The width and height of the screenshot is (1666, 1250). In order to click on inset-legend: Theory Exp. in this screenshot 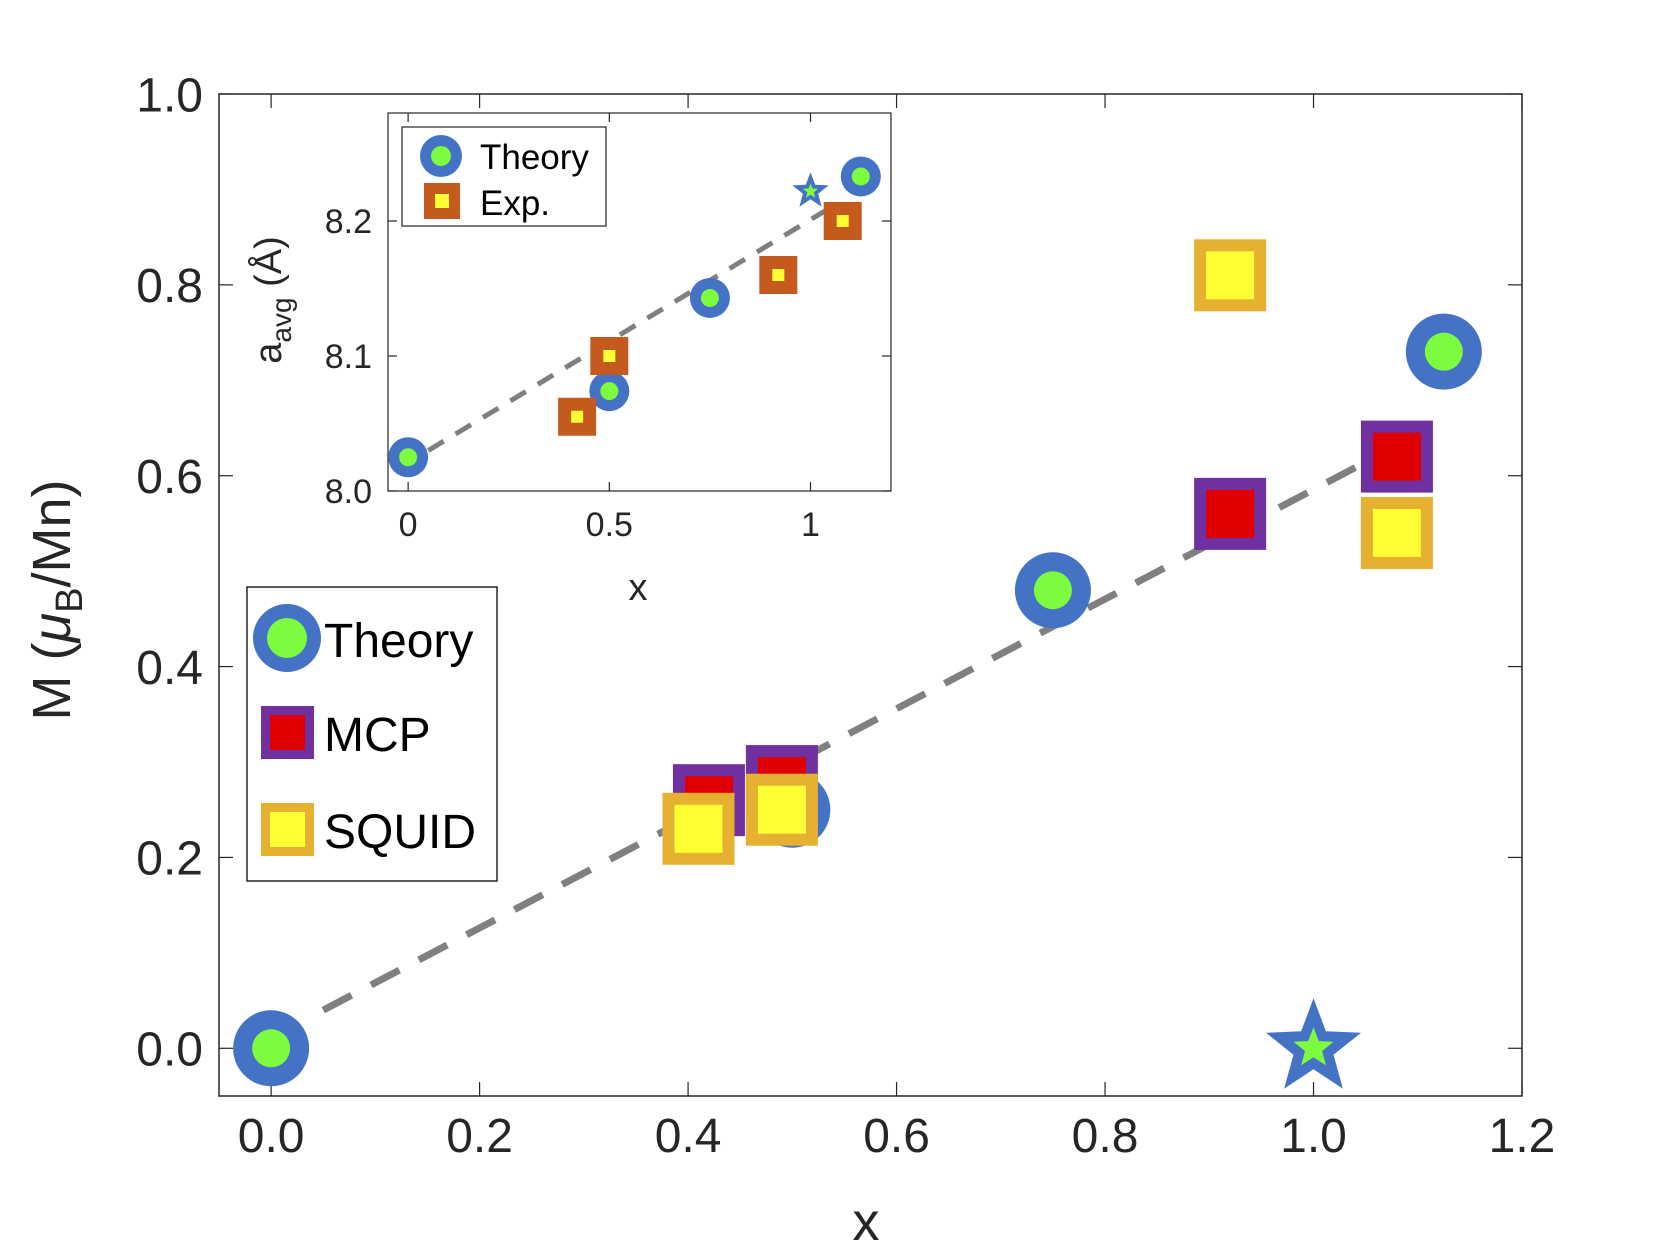, I will do `click(504, 176)`.